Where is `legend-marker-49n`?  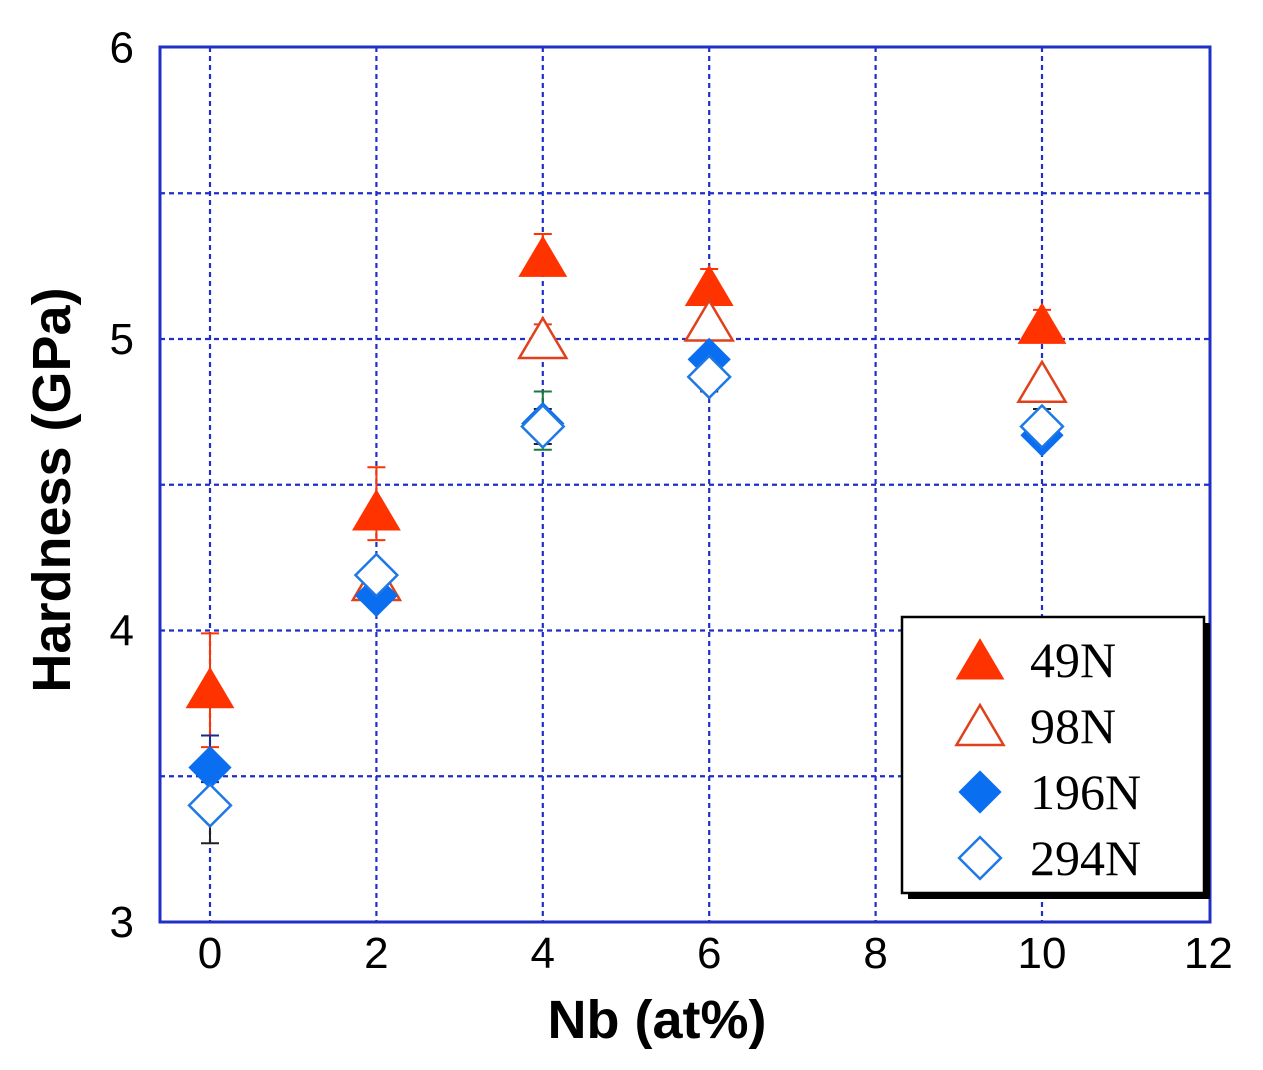 legend-marker-49n is located at coordinates (980, 659).